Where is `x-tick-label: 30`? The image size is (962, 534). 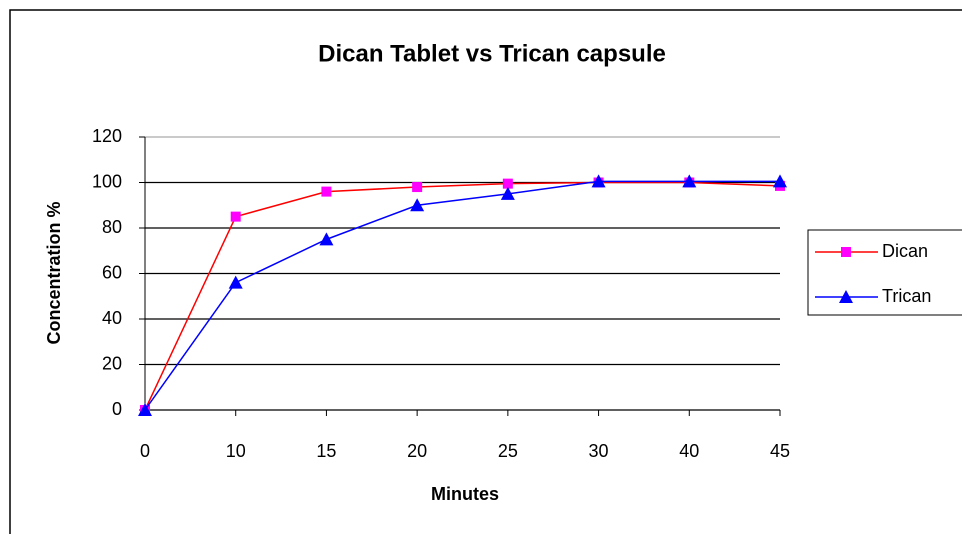
x-tick-label: 30 is located at coordinates (599, 451).